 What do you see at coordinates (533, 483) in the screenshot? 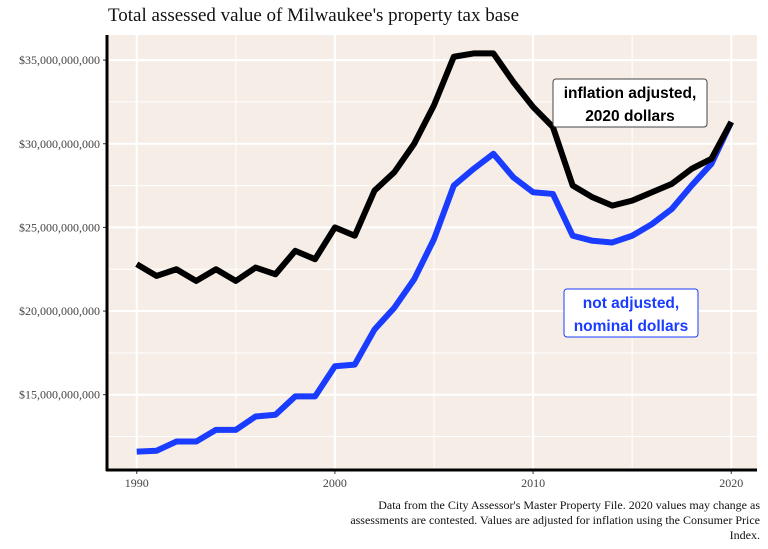
I see `x-tick-label: 2010` at bounding box center [533, 483].